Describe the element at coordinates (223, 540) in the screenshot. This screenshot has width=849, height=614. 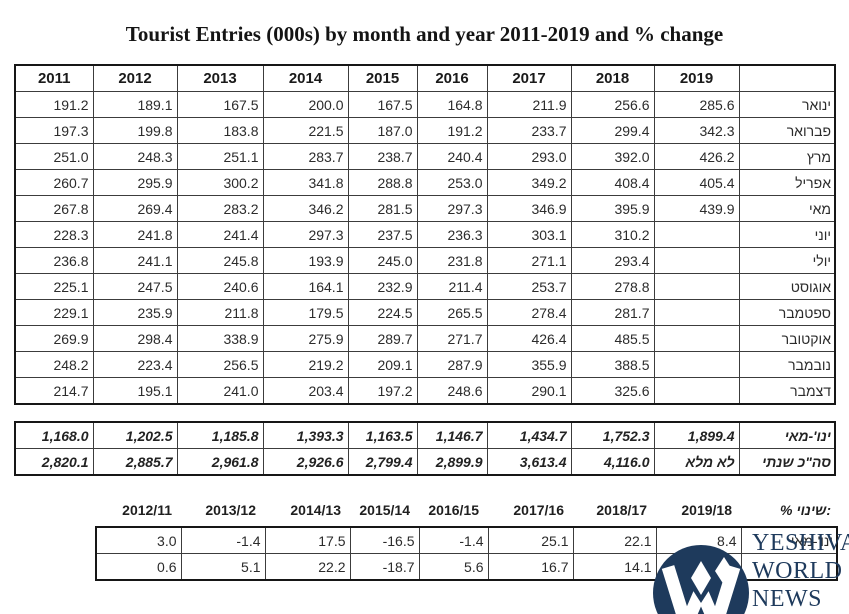
I see `change-value-cell: -1.4` at that location.